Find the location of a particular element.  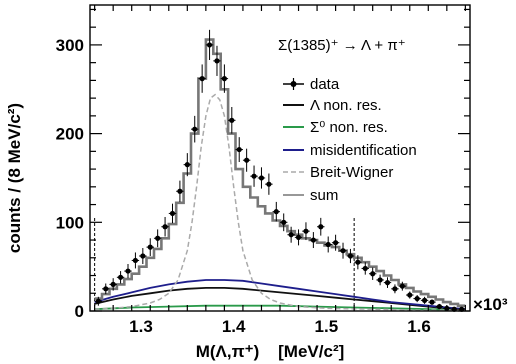

x-axis-label: M(Λ,π⁺) [MeV/c²] is located at coordinates (270, 351).